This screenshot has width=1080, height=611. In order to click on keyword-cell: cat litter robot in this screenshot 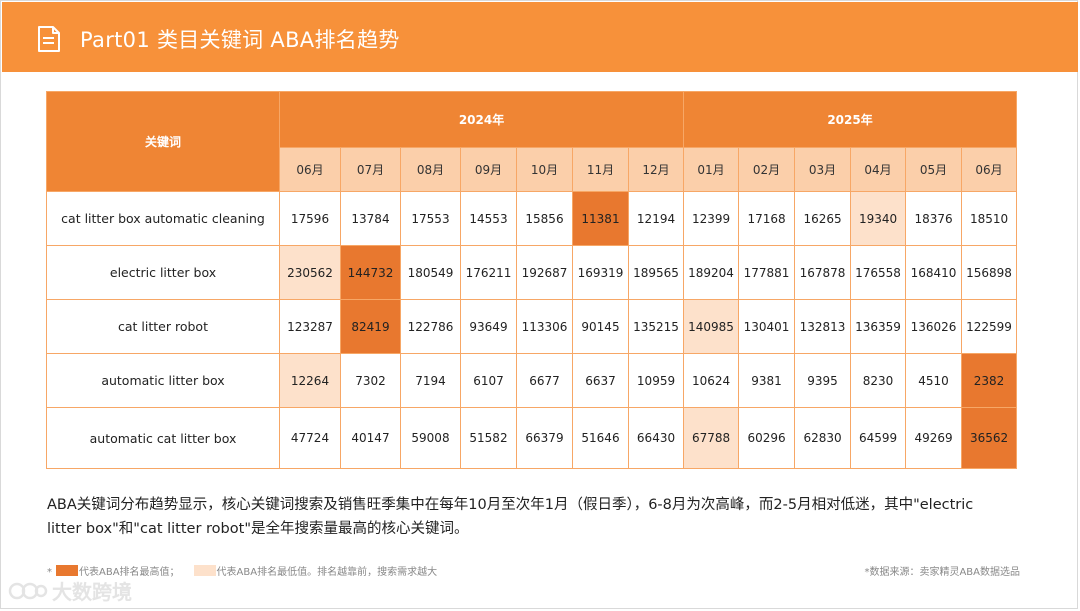, I will do `click(163, 326)`.